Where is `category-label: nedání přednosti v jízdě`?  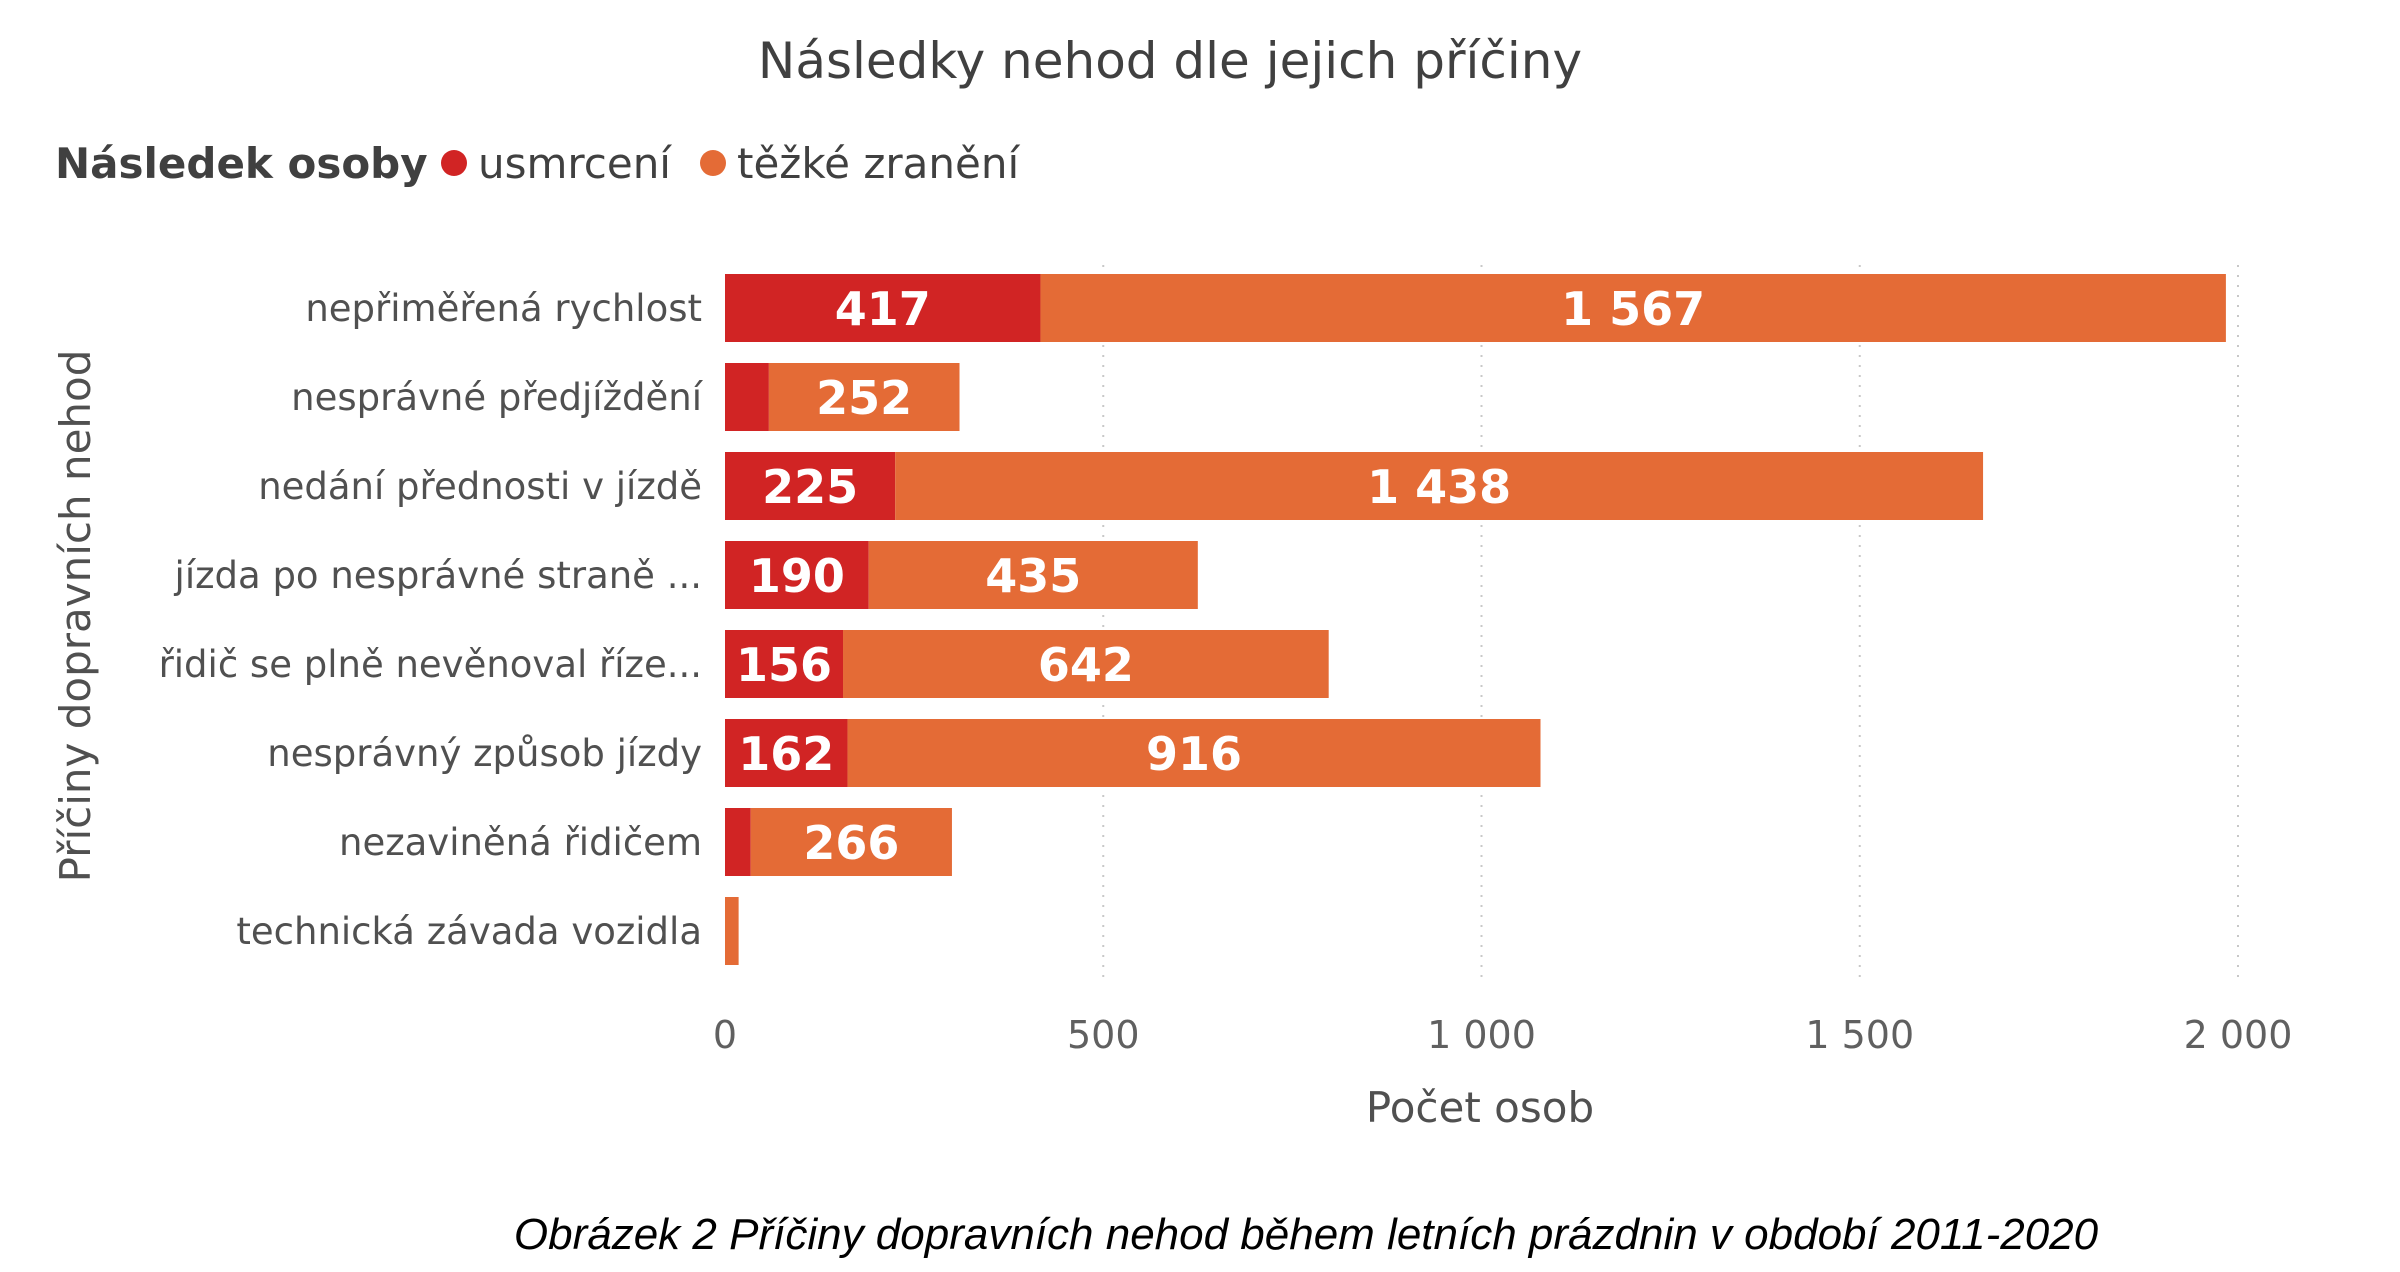 category-label: nedání přednosti v jízdě is located at coordinates (480, 486).